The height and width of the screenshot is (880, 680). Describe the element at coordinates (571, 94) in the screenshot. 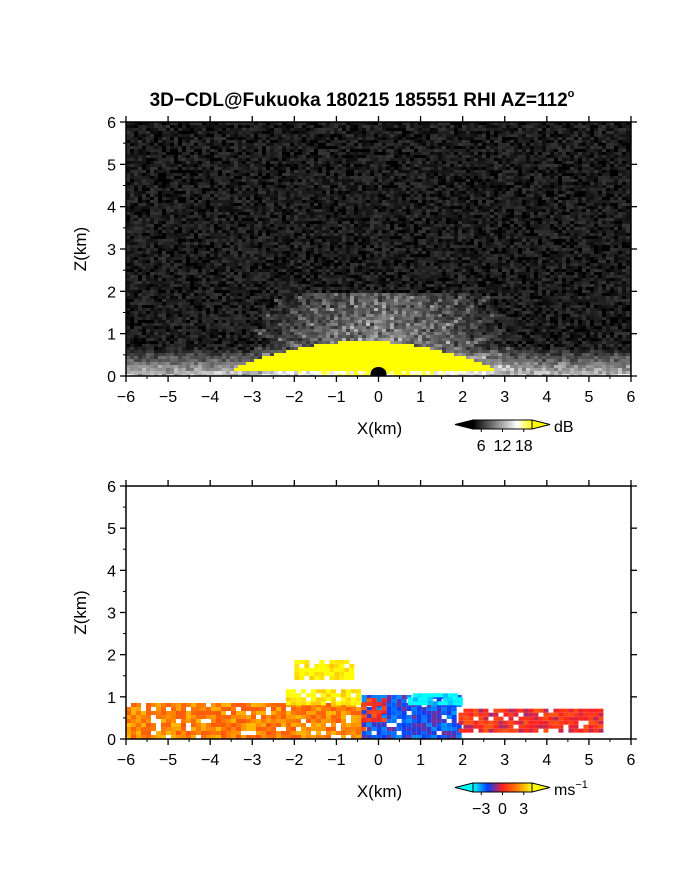

I see `title-superscript: o` at that location.